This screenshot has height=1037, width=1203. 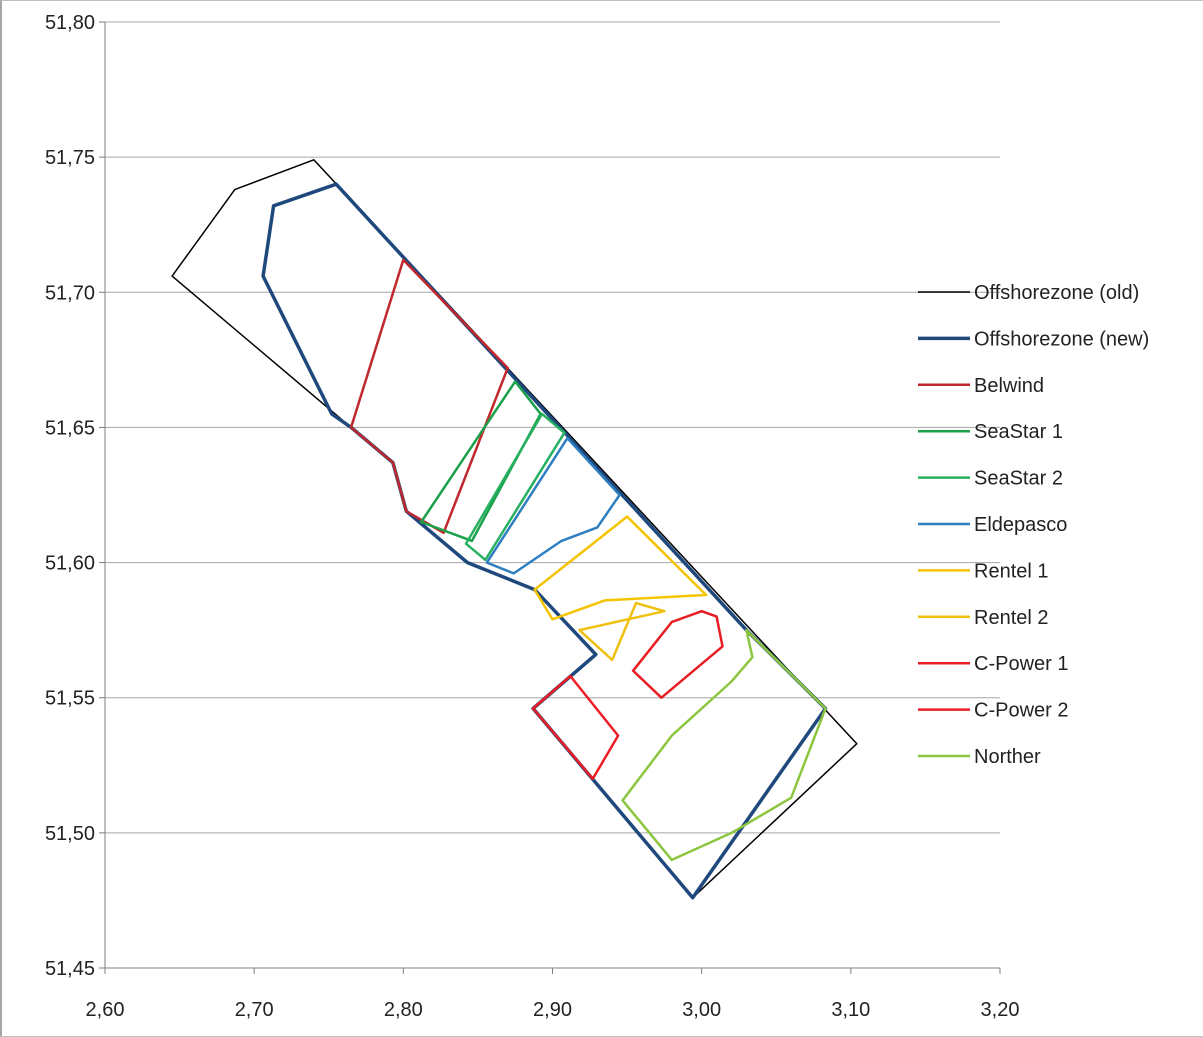 I want to click on legend-label-rentel-2: Rentel 2, so click(x=1011, y=618).